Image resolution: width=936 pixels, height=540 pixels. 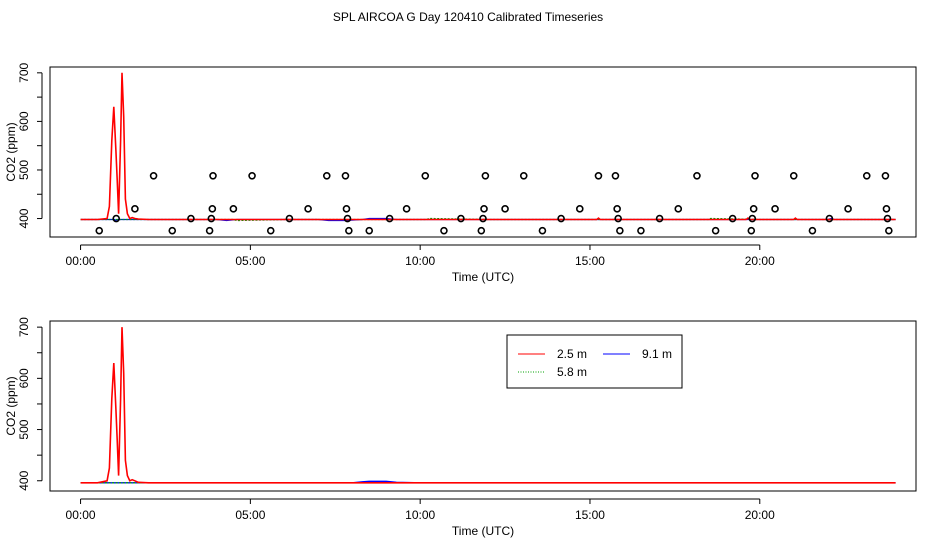 I want to click on top-points-group, so click(x=494, y=203).